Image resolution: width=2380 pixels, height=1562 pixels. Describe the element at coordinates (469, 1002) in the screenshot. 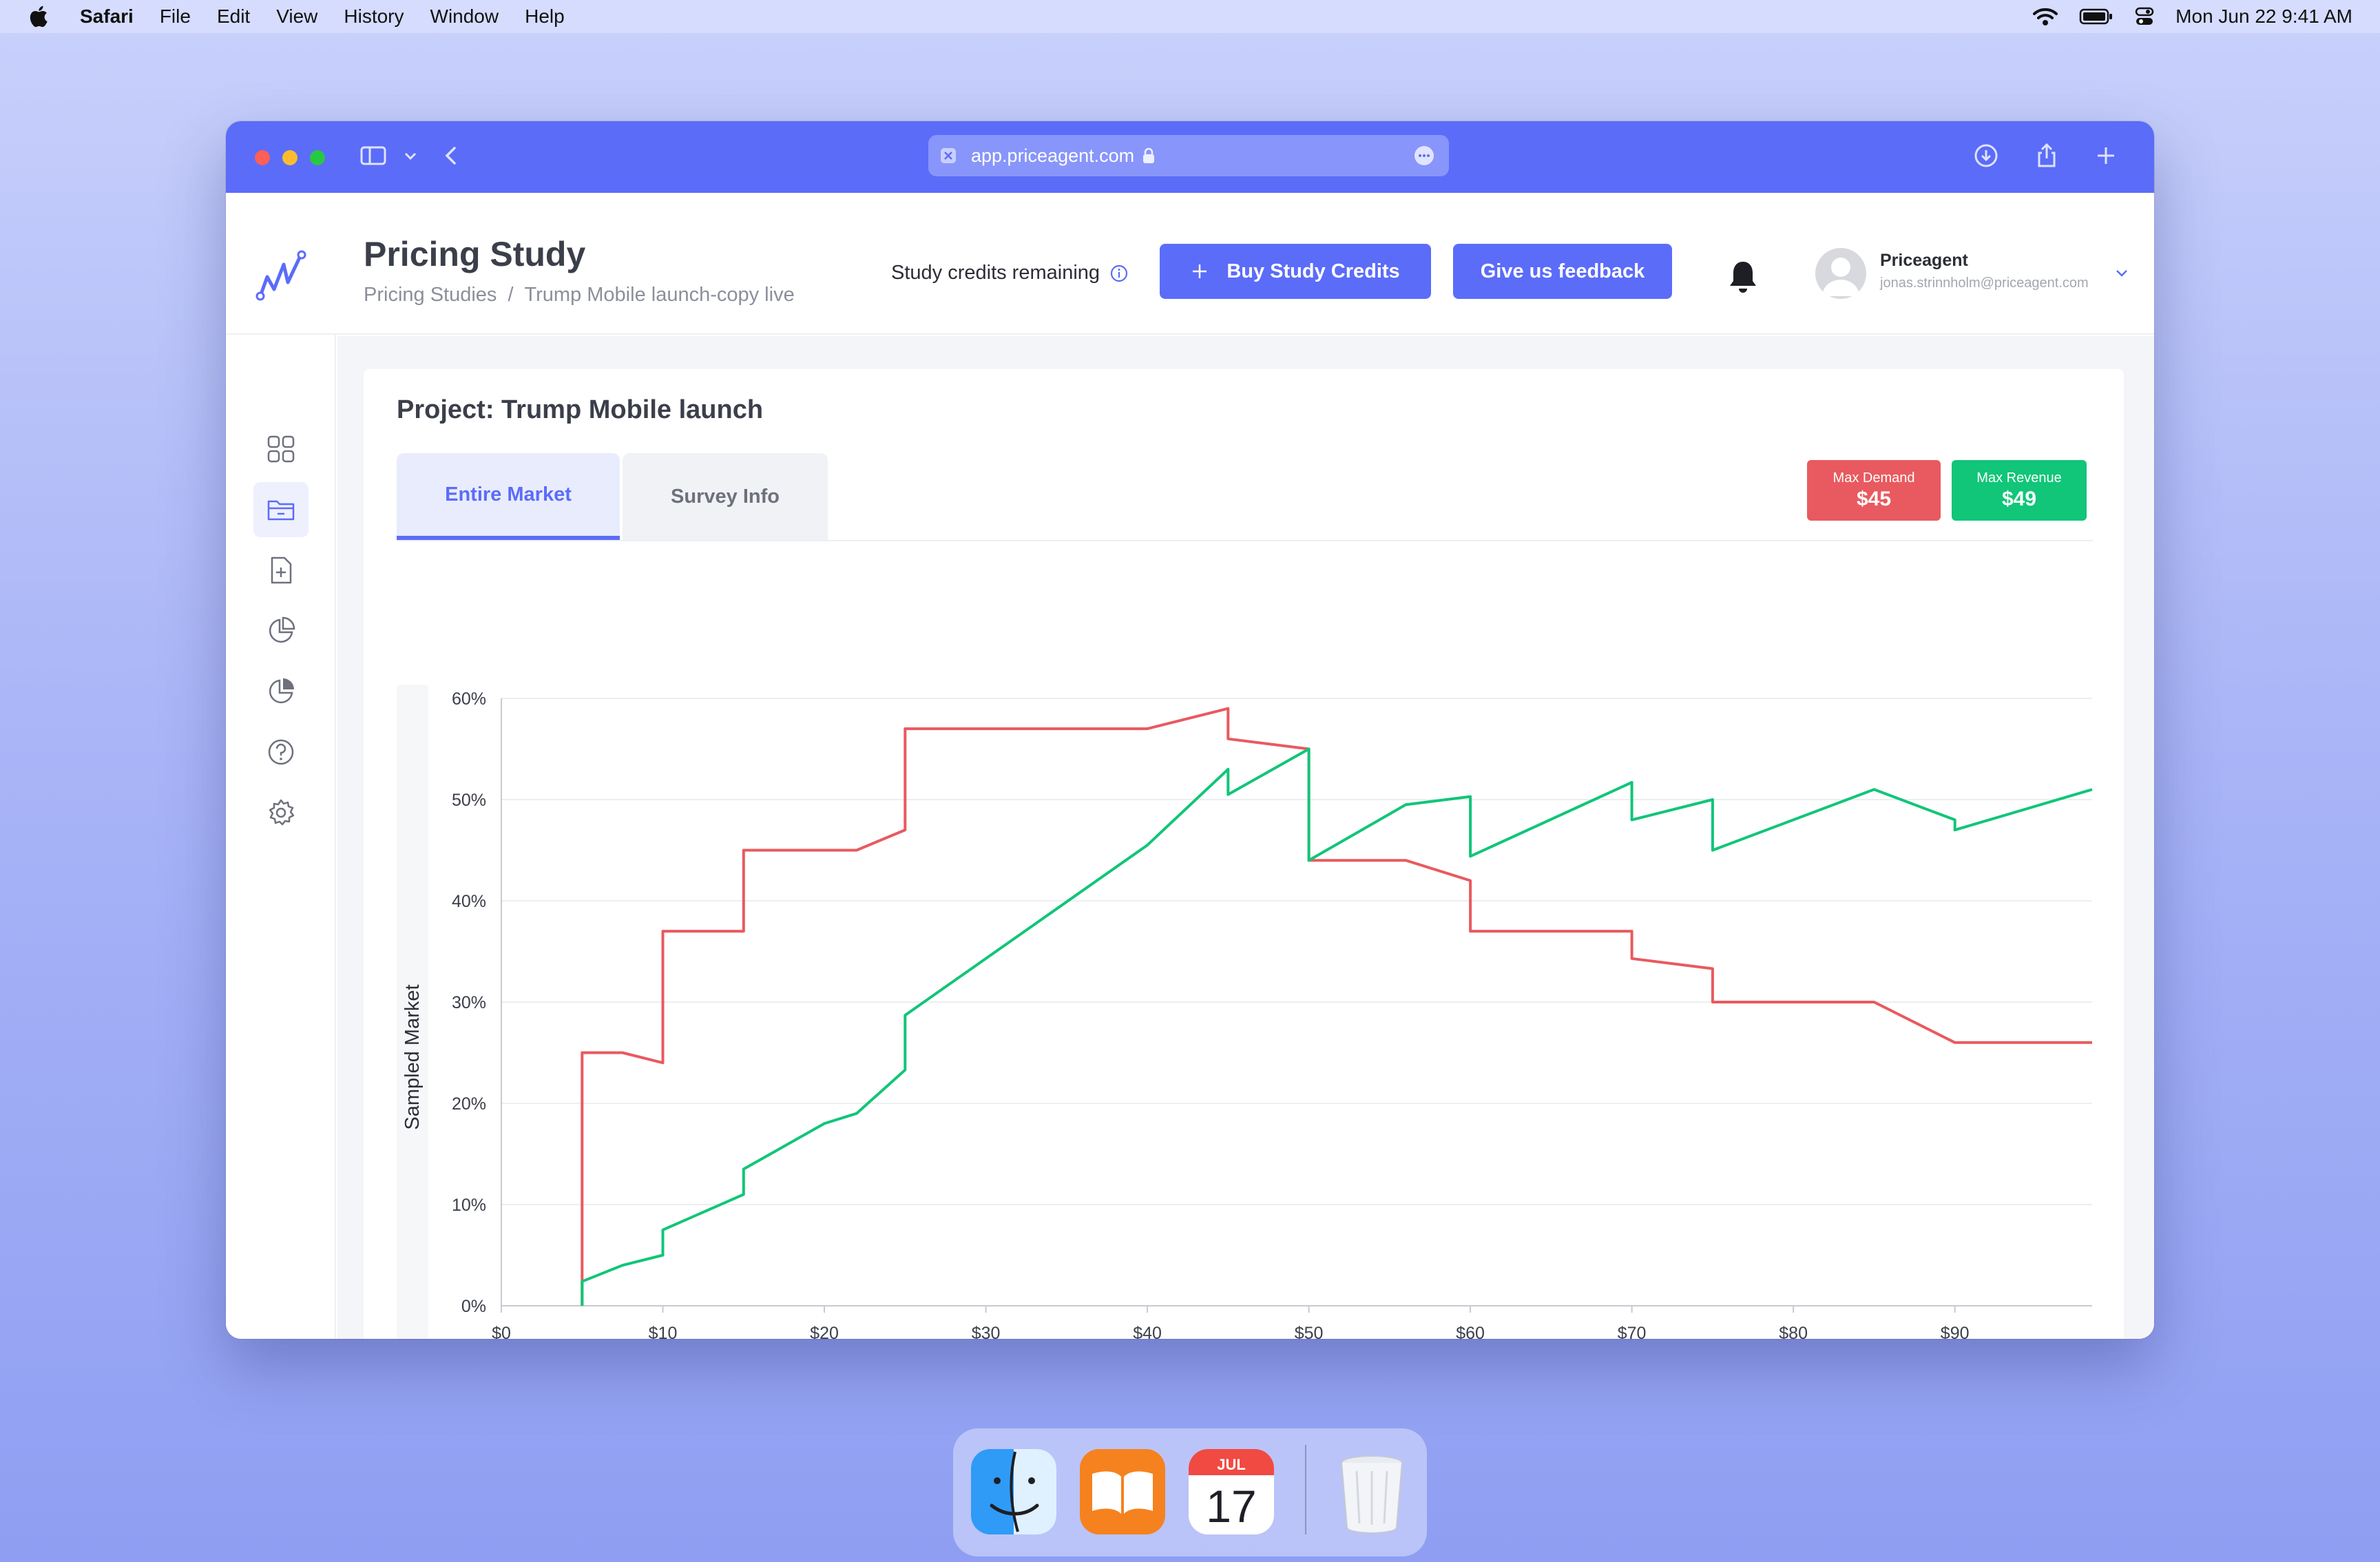

I see `y-tick-label: 30%` at that location.